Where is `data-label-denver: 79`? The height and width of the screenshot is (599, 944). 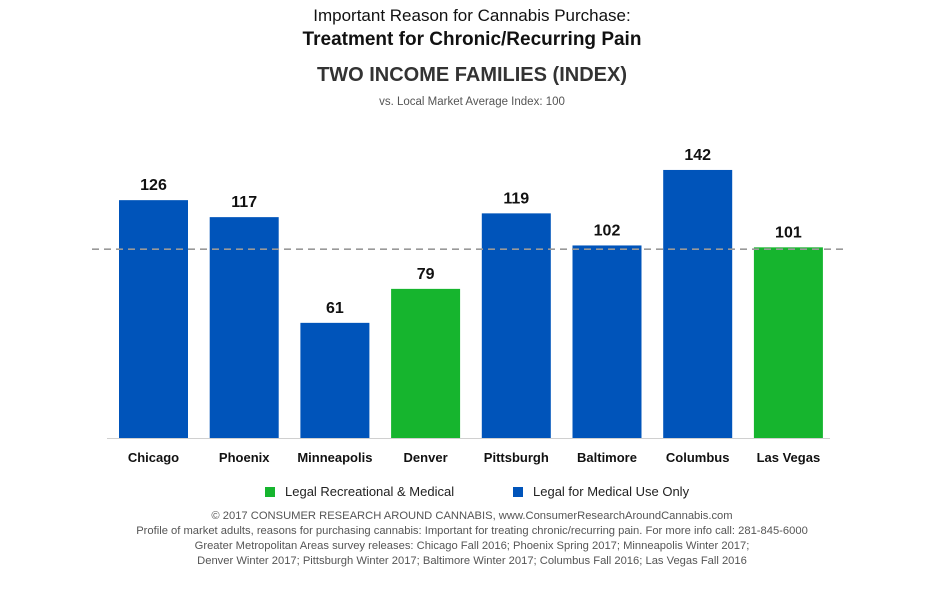
data-label-denver: 79 is located at coordinates (426, 274).